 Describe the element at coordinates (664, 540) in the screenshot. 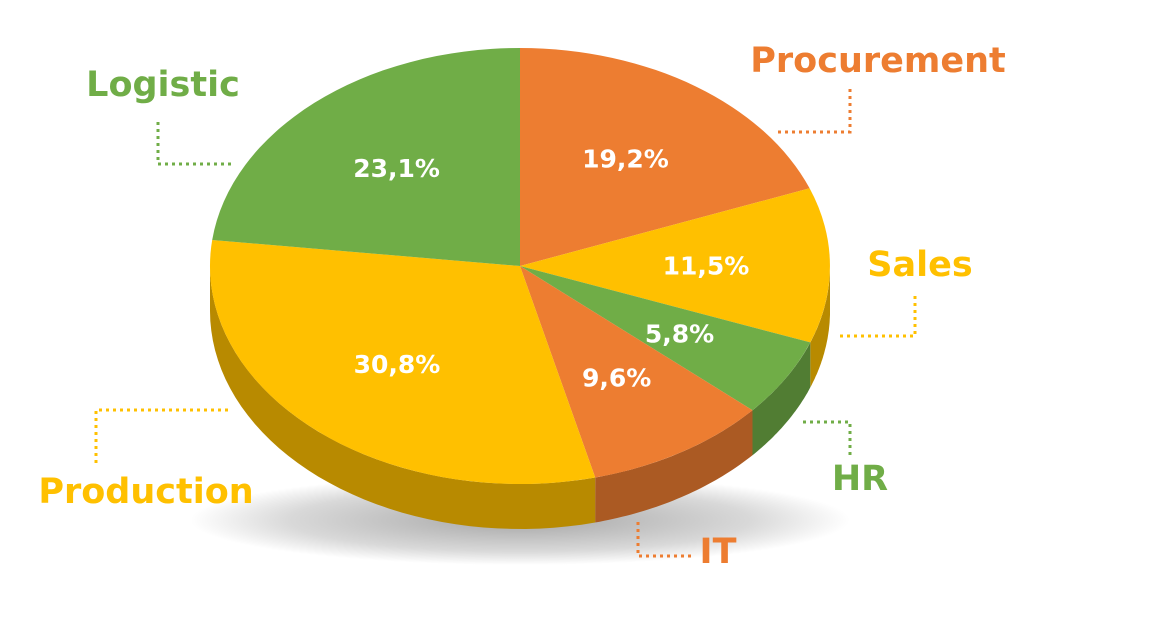

I see `leader-line-it` at that location.